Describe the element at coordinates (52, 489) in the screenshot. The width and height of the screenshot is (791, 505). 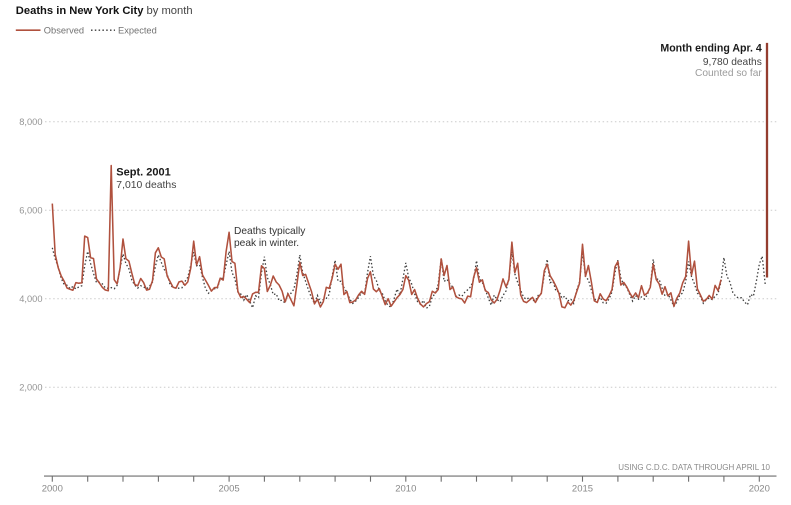
I see `svg-text: 2000` at that location.